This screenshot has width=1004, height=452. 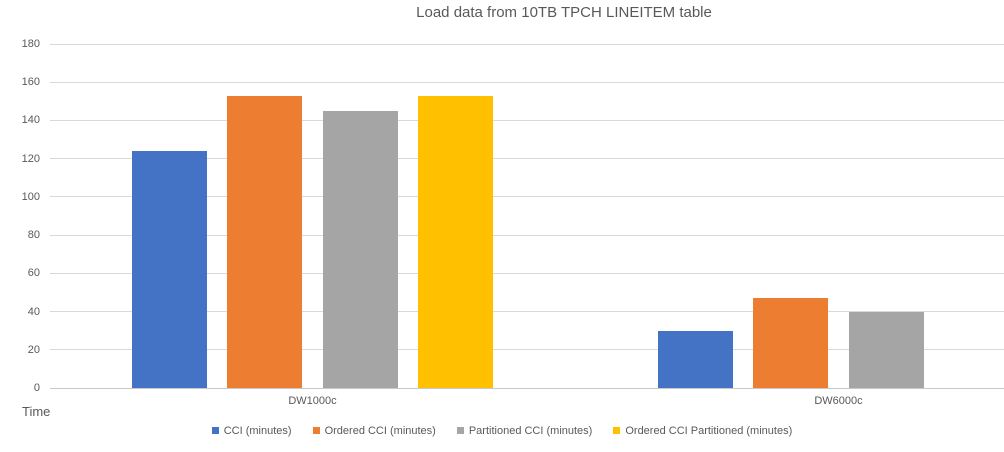 I want to click on category-label-dw1000c: DW1000c, so click(x=312, y=401).